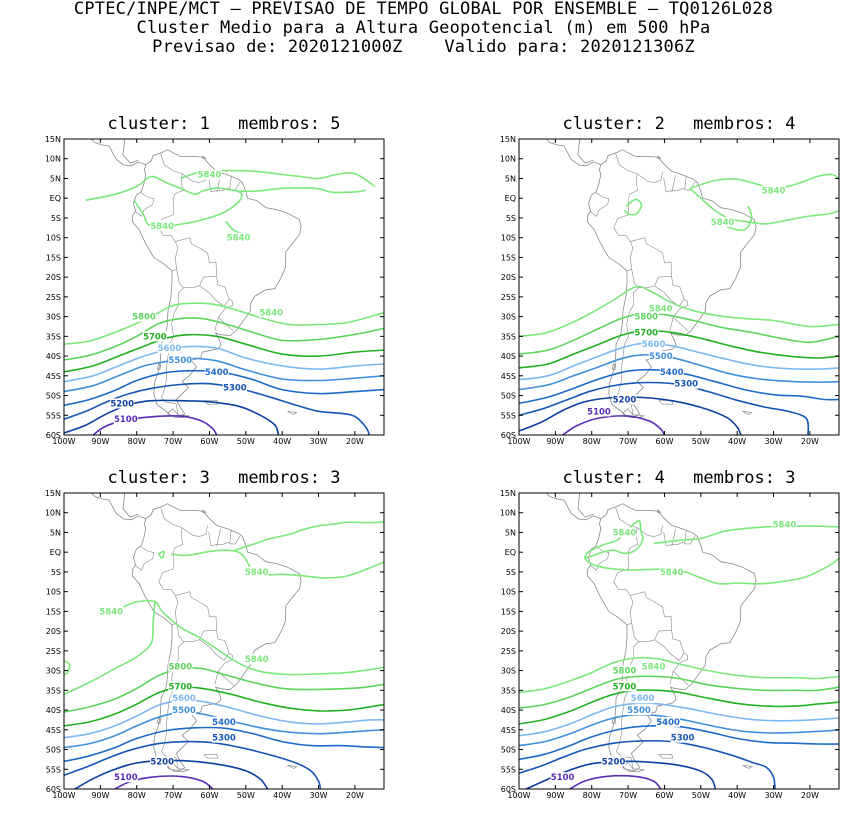 The height and width of the screenshot is (813, 847). Describe the element at coordinates (224, 478) in the screenshot. I see `panel-title: cluster: 3 membros: 3` at that location.